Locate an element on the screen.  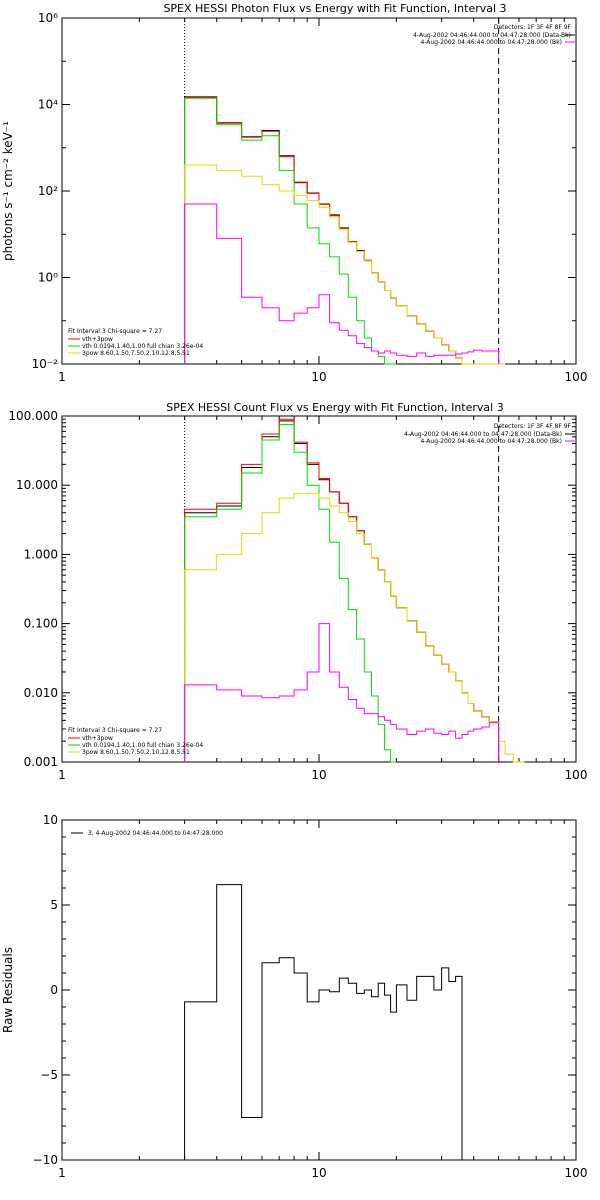
y-tick-label: 10⁻² is located at coordinates (45, 364).